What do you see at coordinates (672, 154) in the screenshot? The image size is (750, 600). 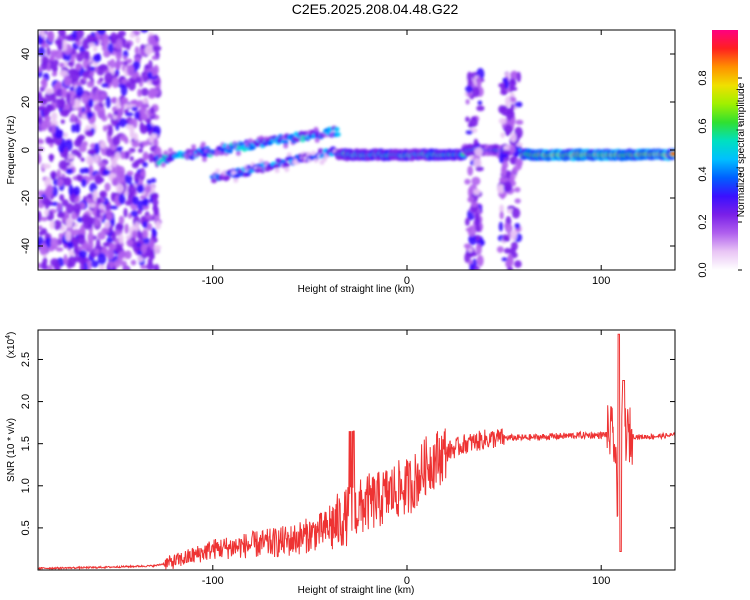 I see `heatmap-tone` at bounding box center [672, 154].